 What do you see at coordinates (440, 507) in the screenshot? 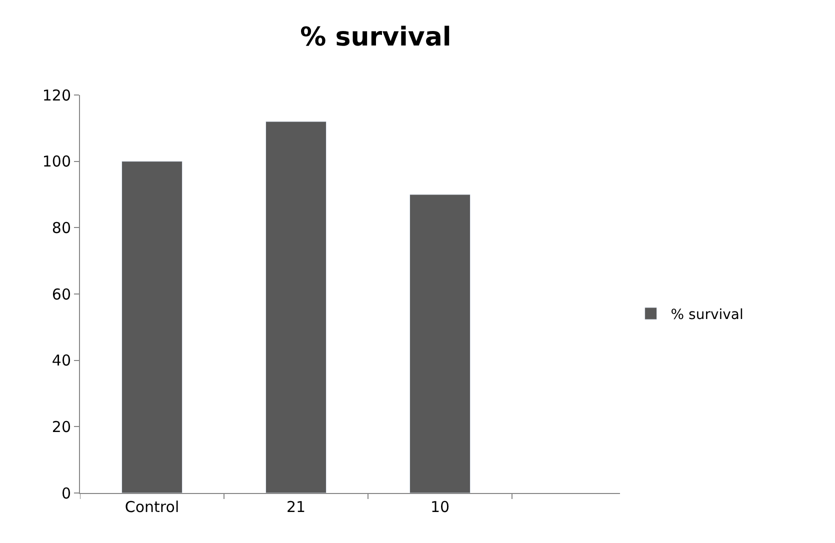
I see `x-tick-label: 10` at bounding box center [440, 507].